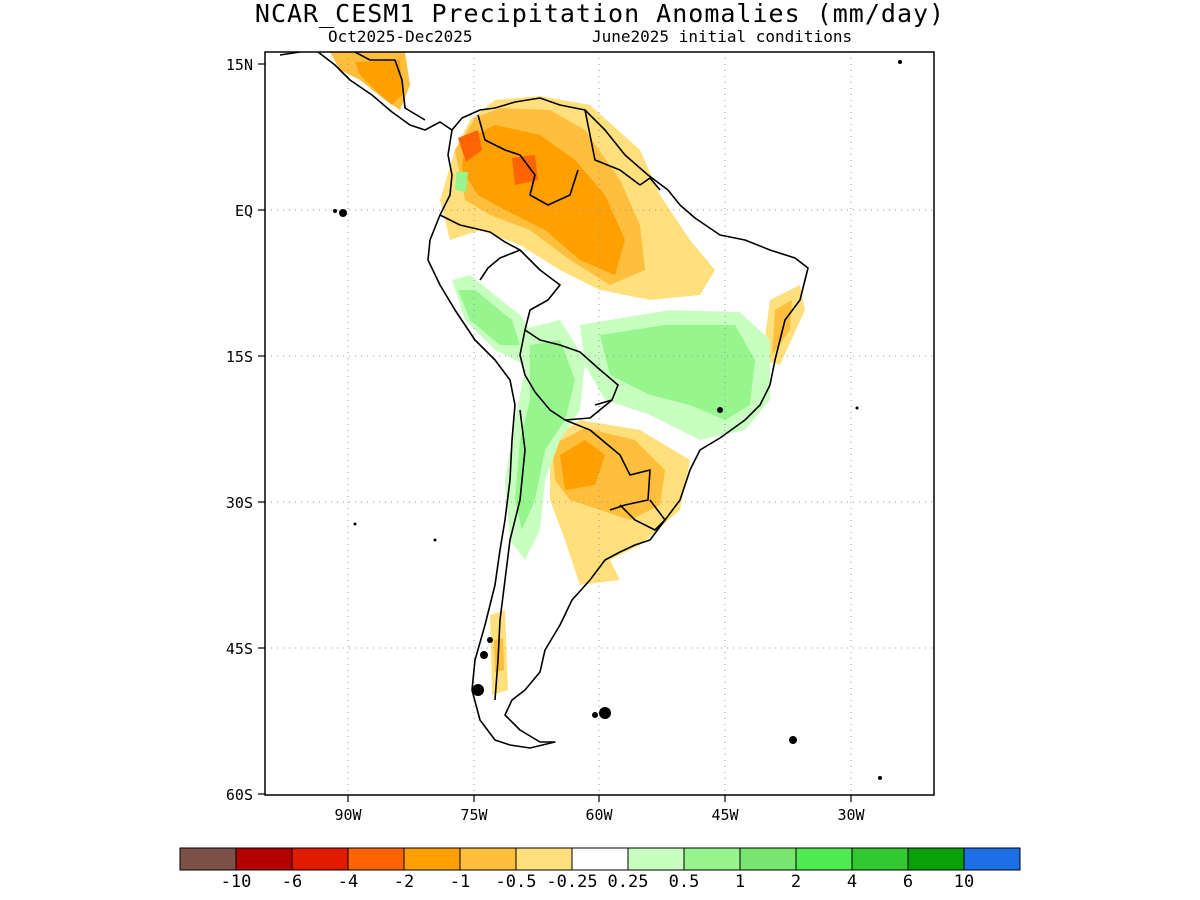  What do you see at coordinates (261, 429) in the screenshot?
I see `latitude-axis` at bounding box center [261, 429].